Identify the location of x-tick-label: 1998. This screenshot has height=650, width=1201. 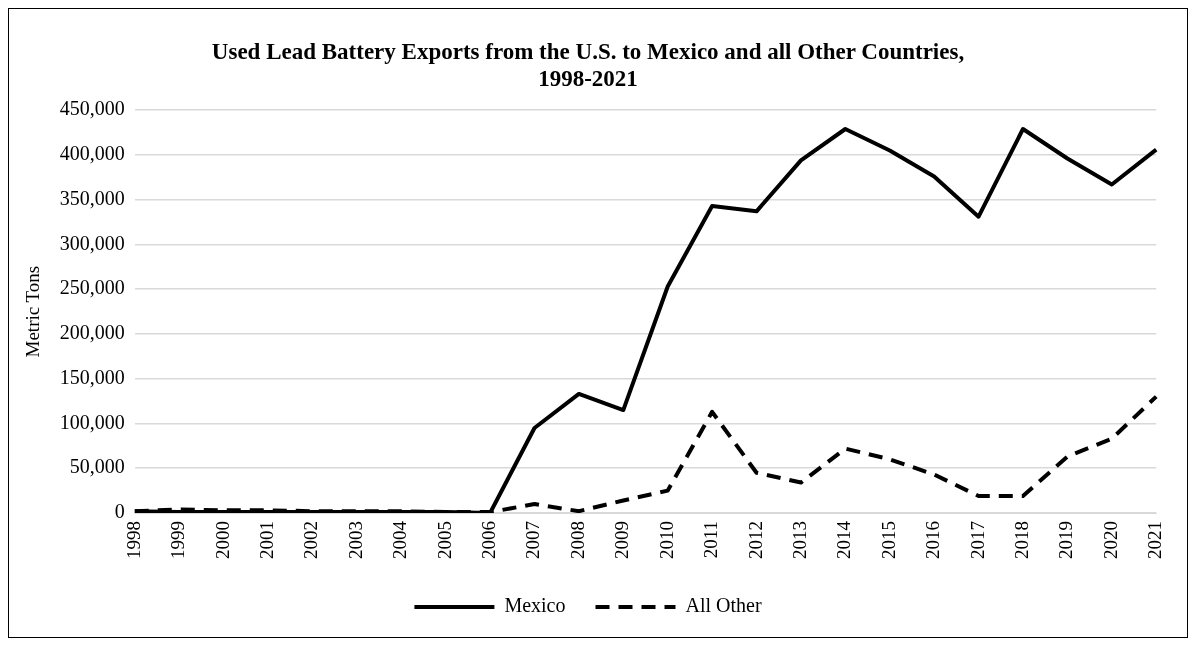
(133, 540).